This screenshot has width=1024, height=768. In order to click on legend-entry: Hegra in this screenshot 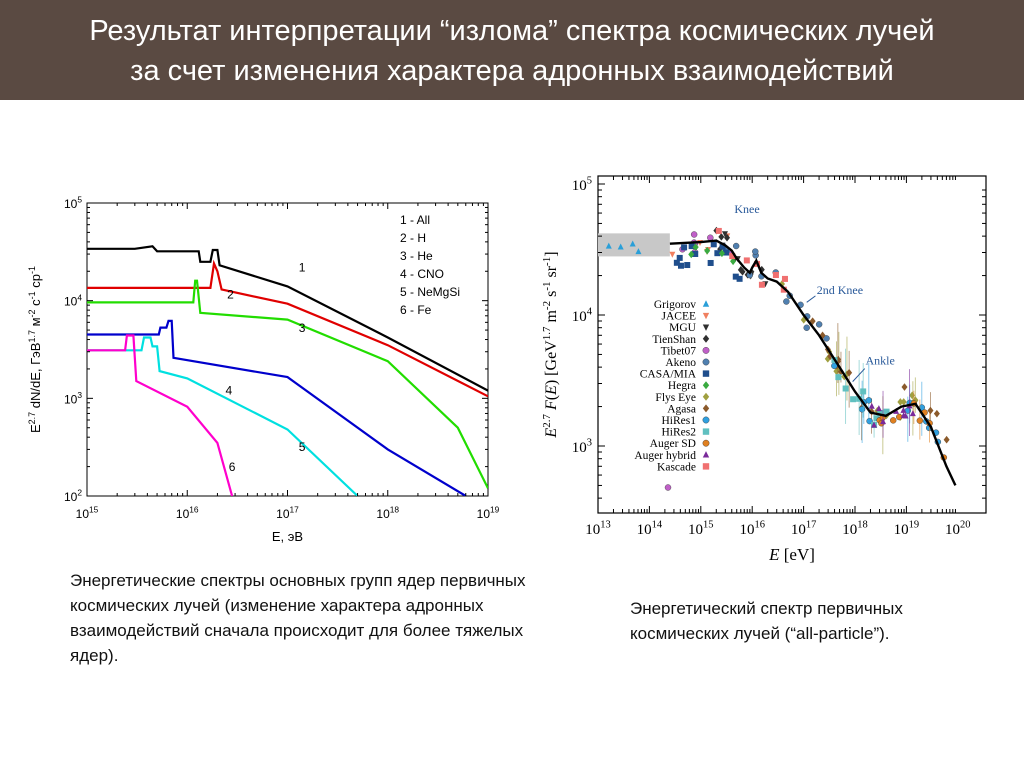, I will do `click(682, 386)`.